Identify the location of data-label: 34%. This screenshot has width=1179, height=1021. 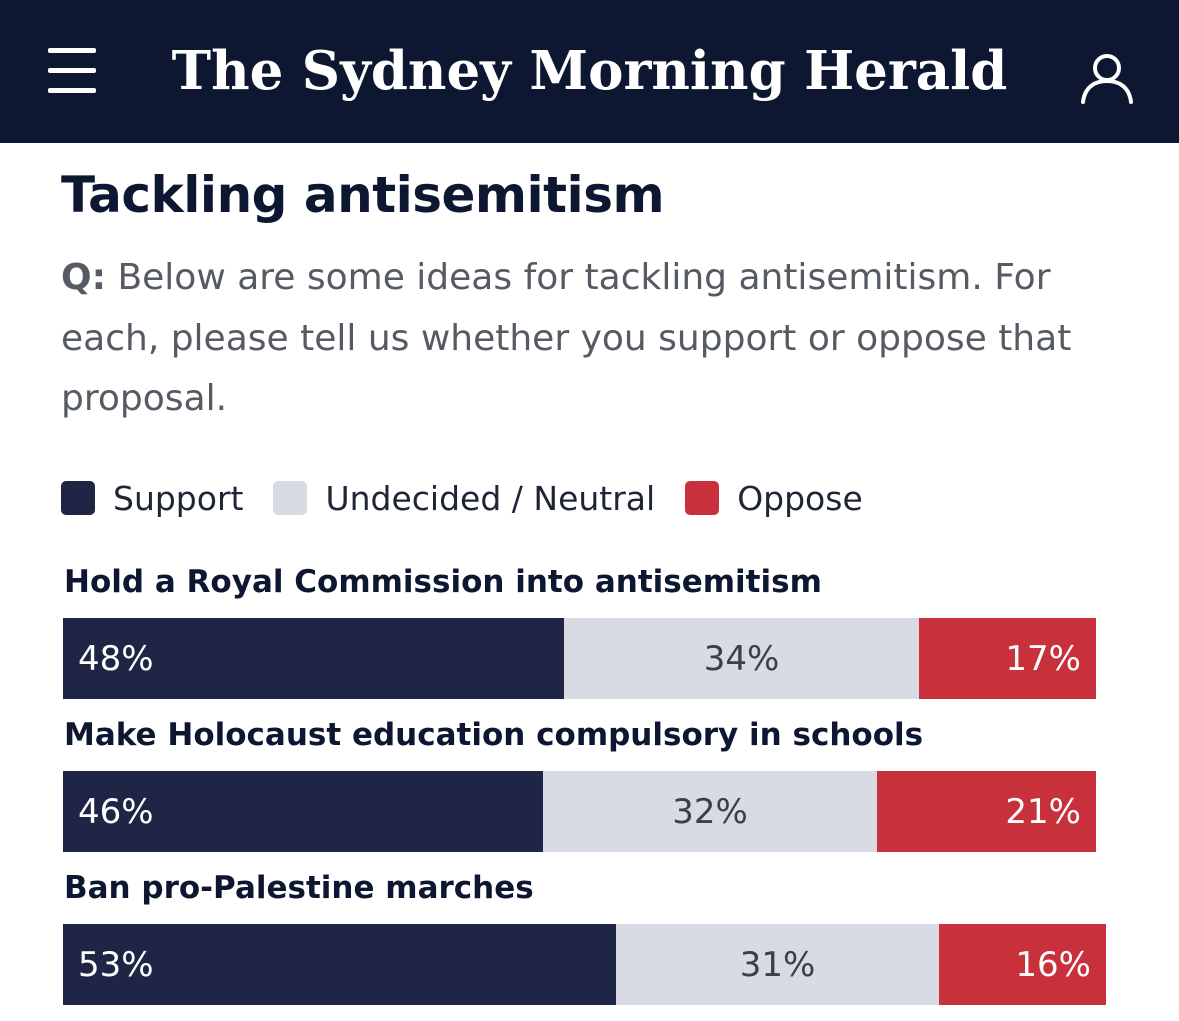
(741, 658).